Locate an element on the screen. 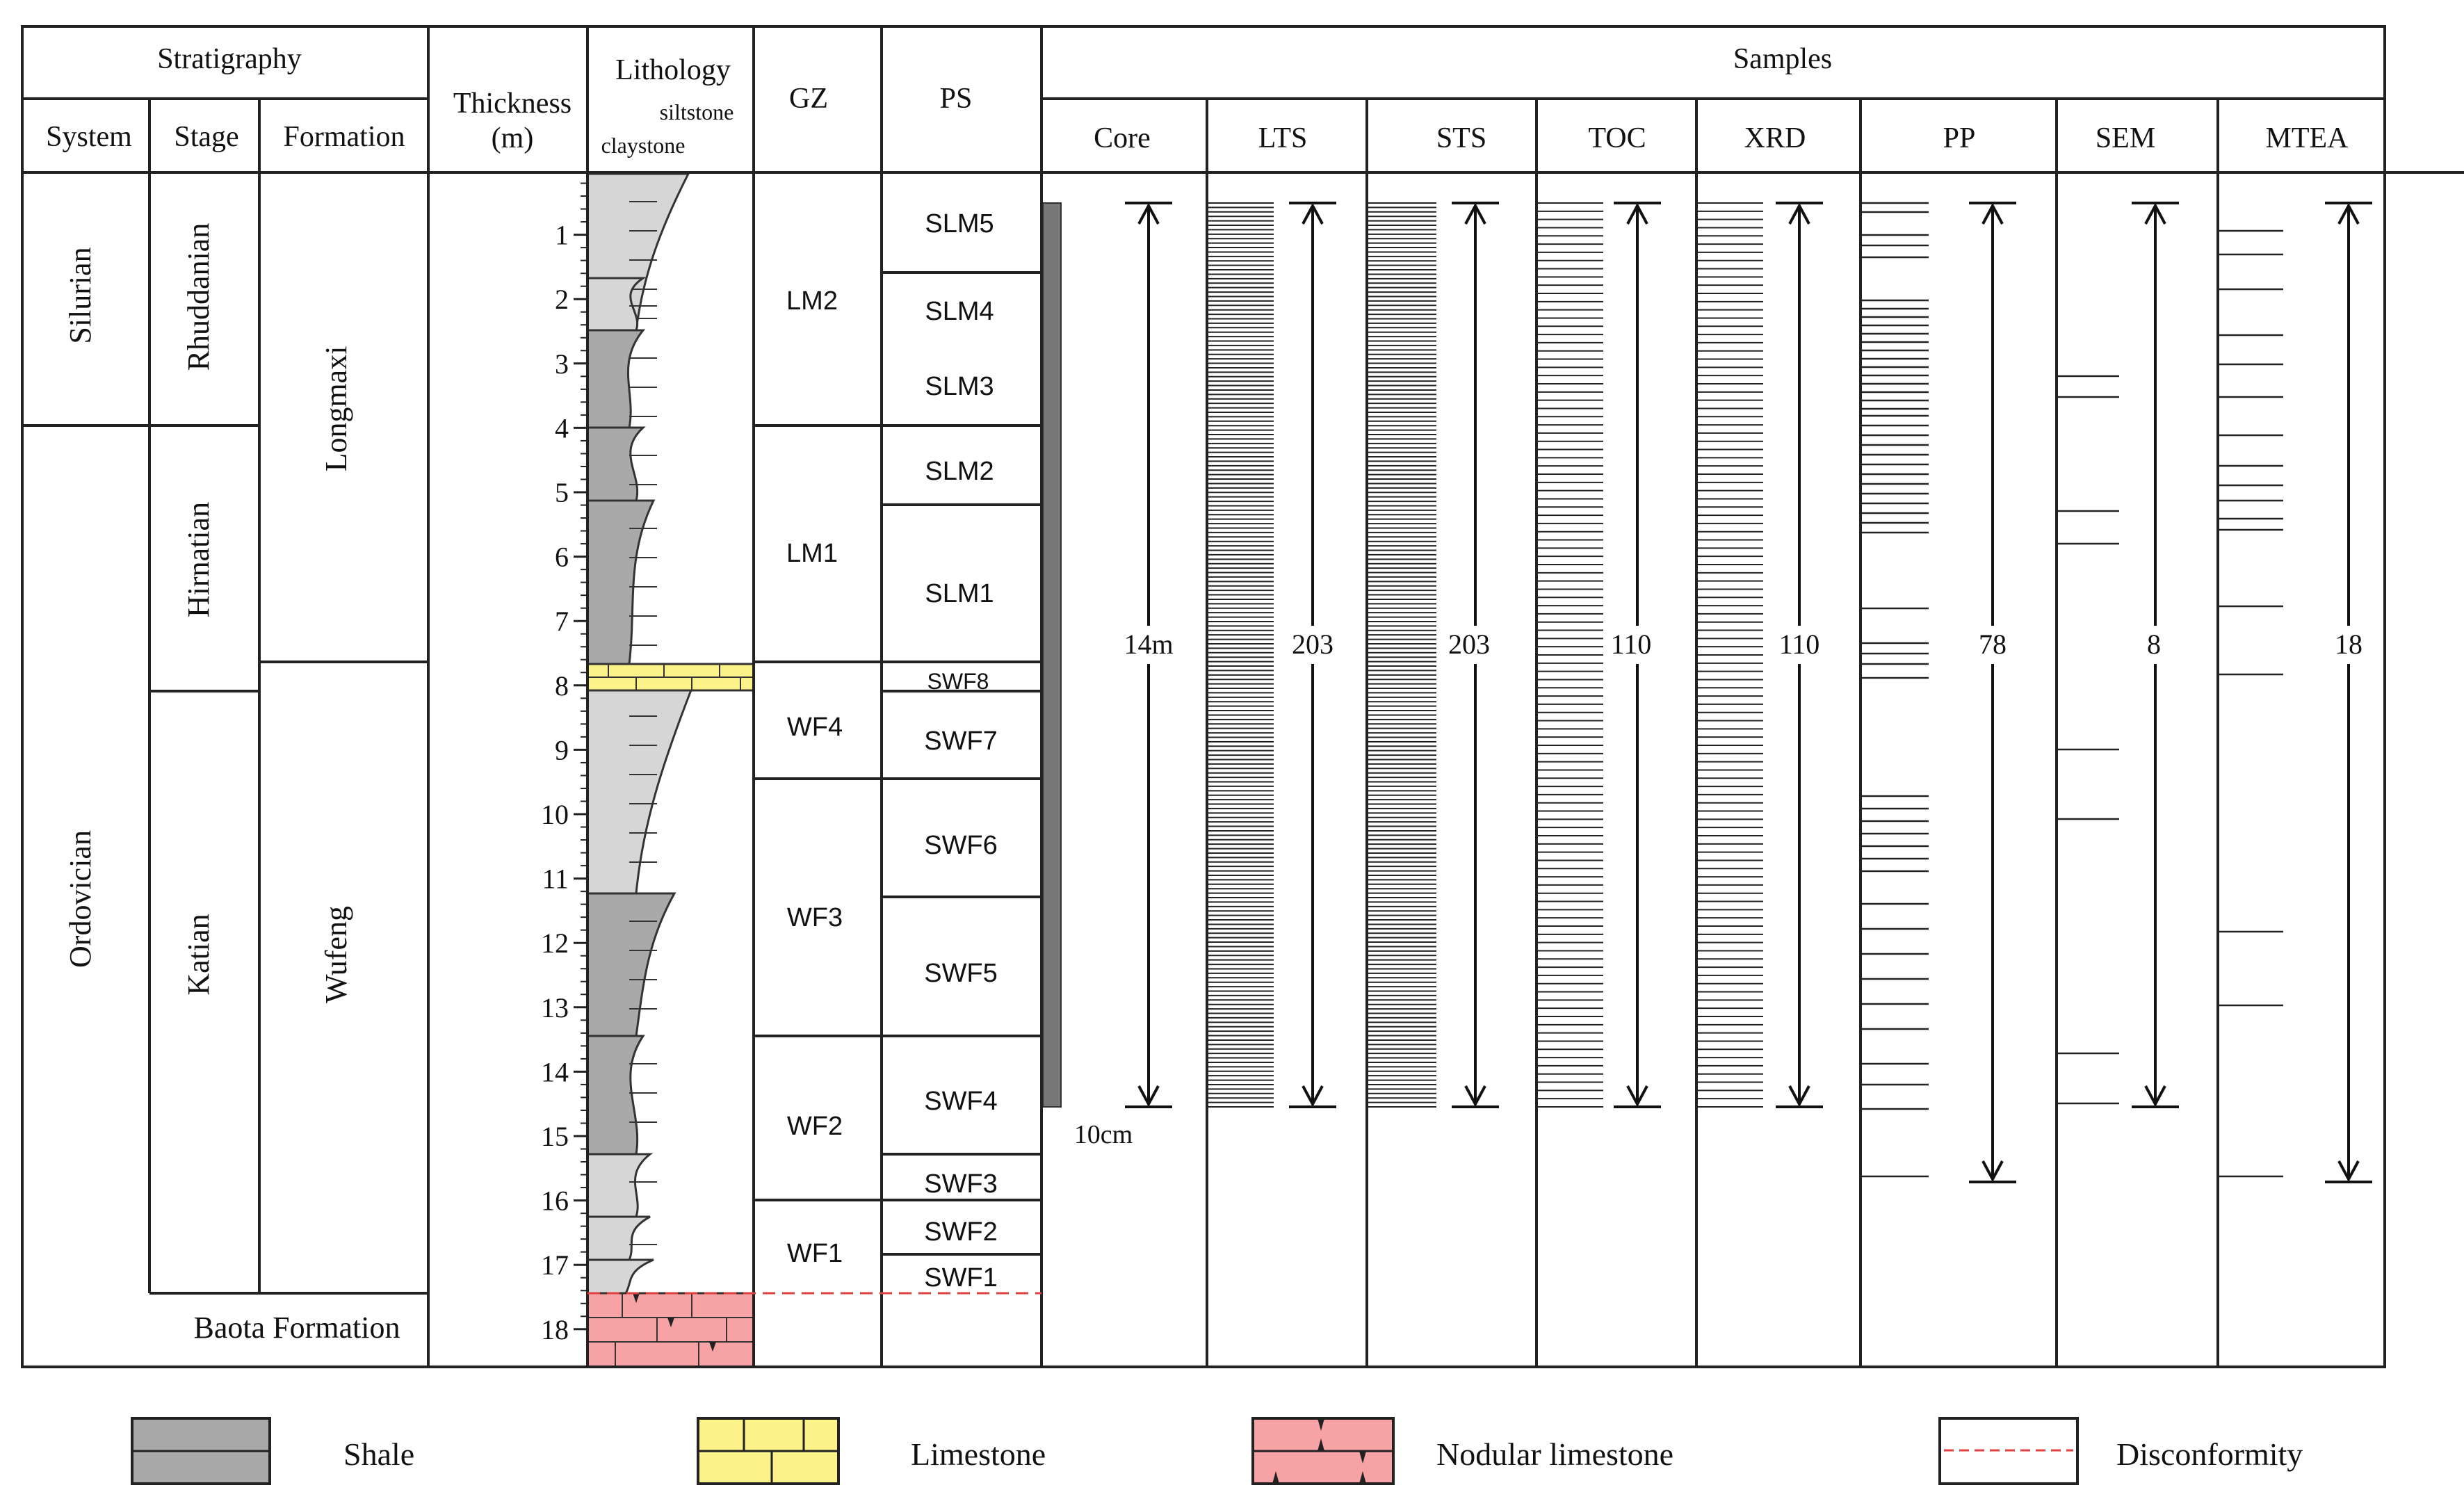 This screenshot has height=1499, width=2464. depth-tick-label: 5 is located at coordinates (562, 492).